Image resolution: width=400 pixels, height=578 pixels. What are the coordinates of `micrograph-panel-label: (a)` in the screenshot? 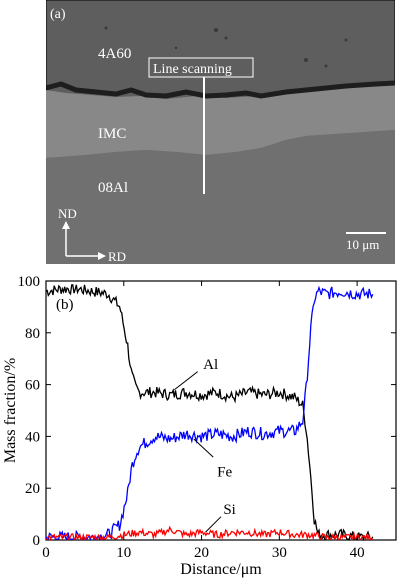 It's located at (58, 14).